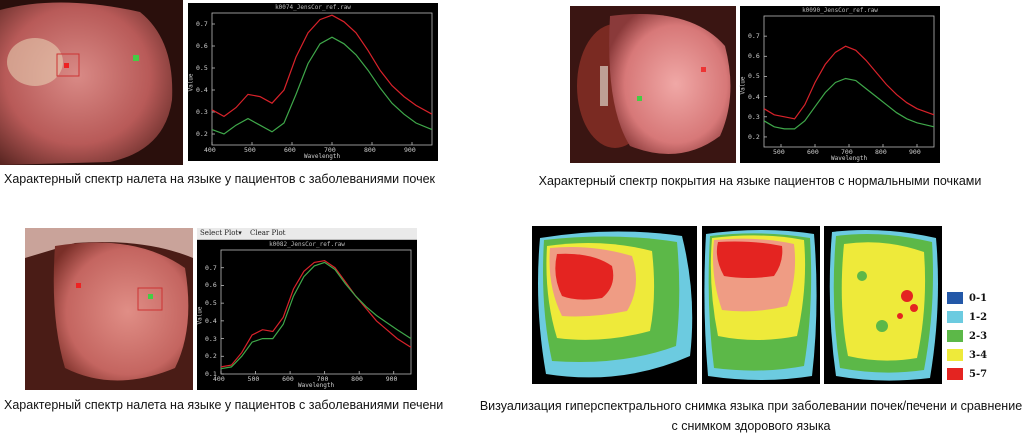 The image size is (1024, 436). What do you see at coordinates (109, 309) in the screenshot?
I see `tongue-photo-liver` at bounding box center [109, 309].